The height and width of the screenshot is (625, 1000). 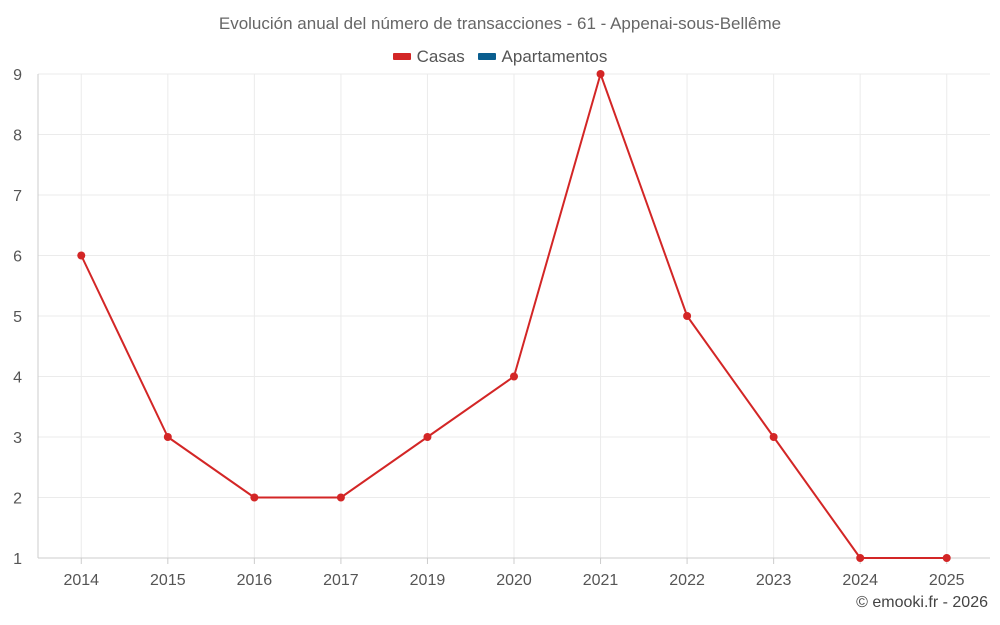 I want to click on x-tick-label: 2020, so click(x=514, y=580).